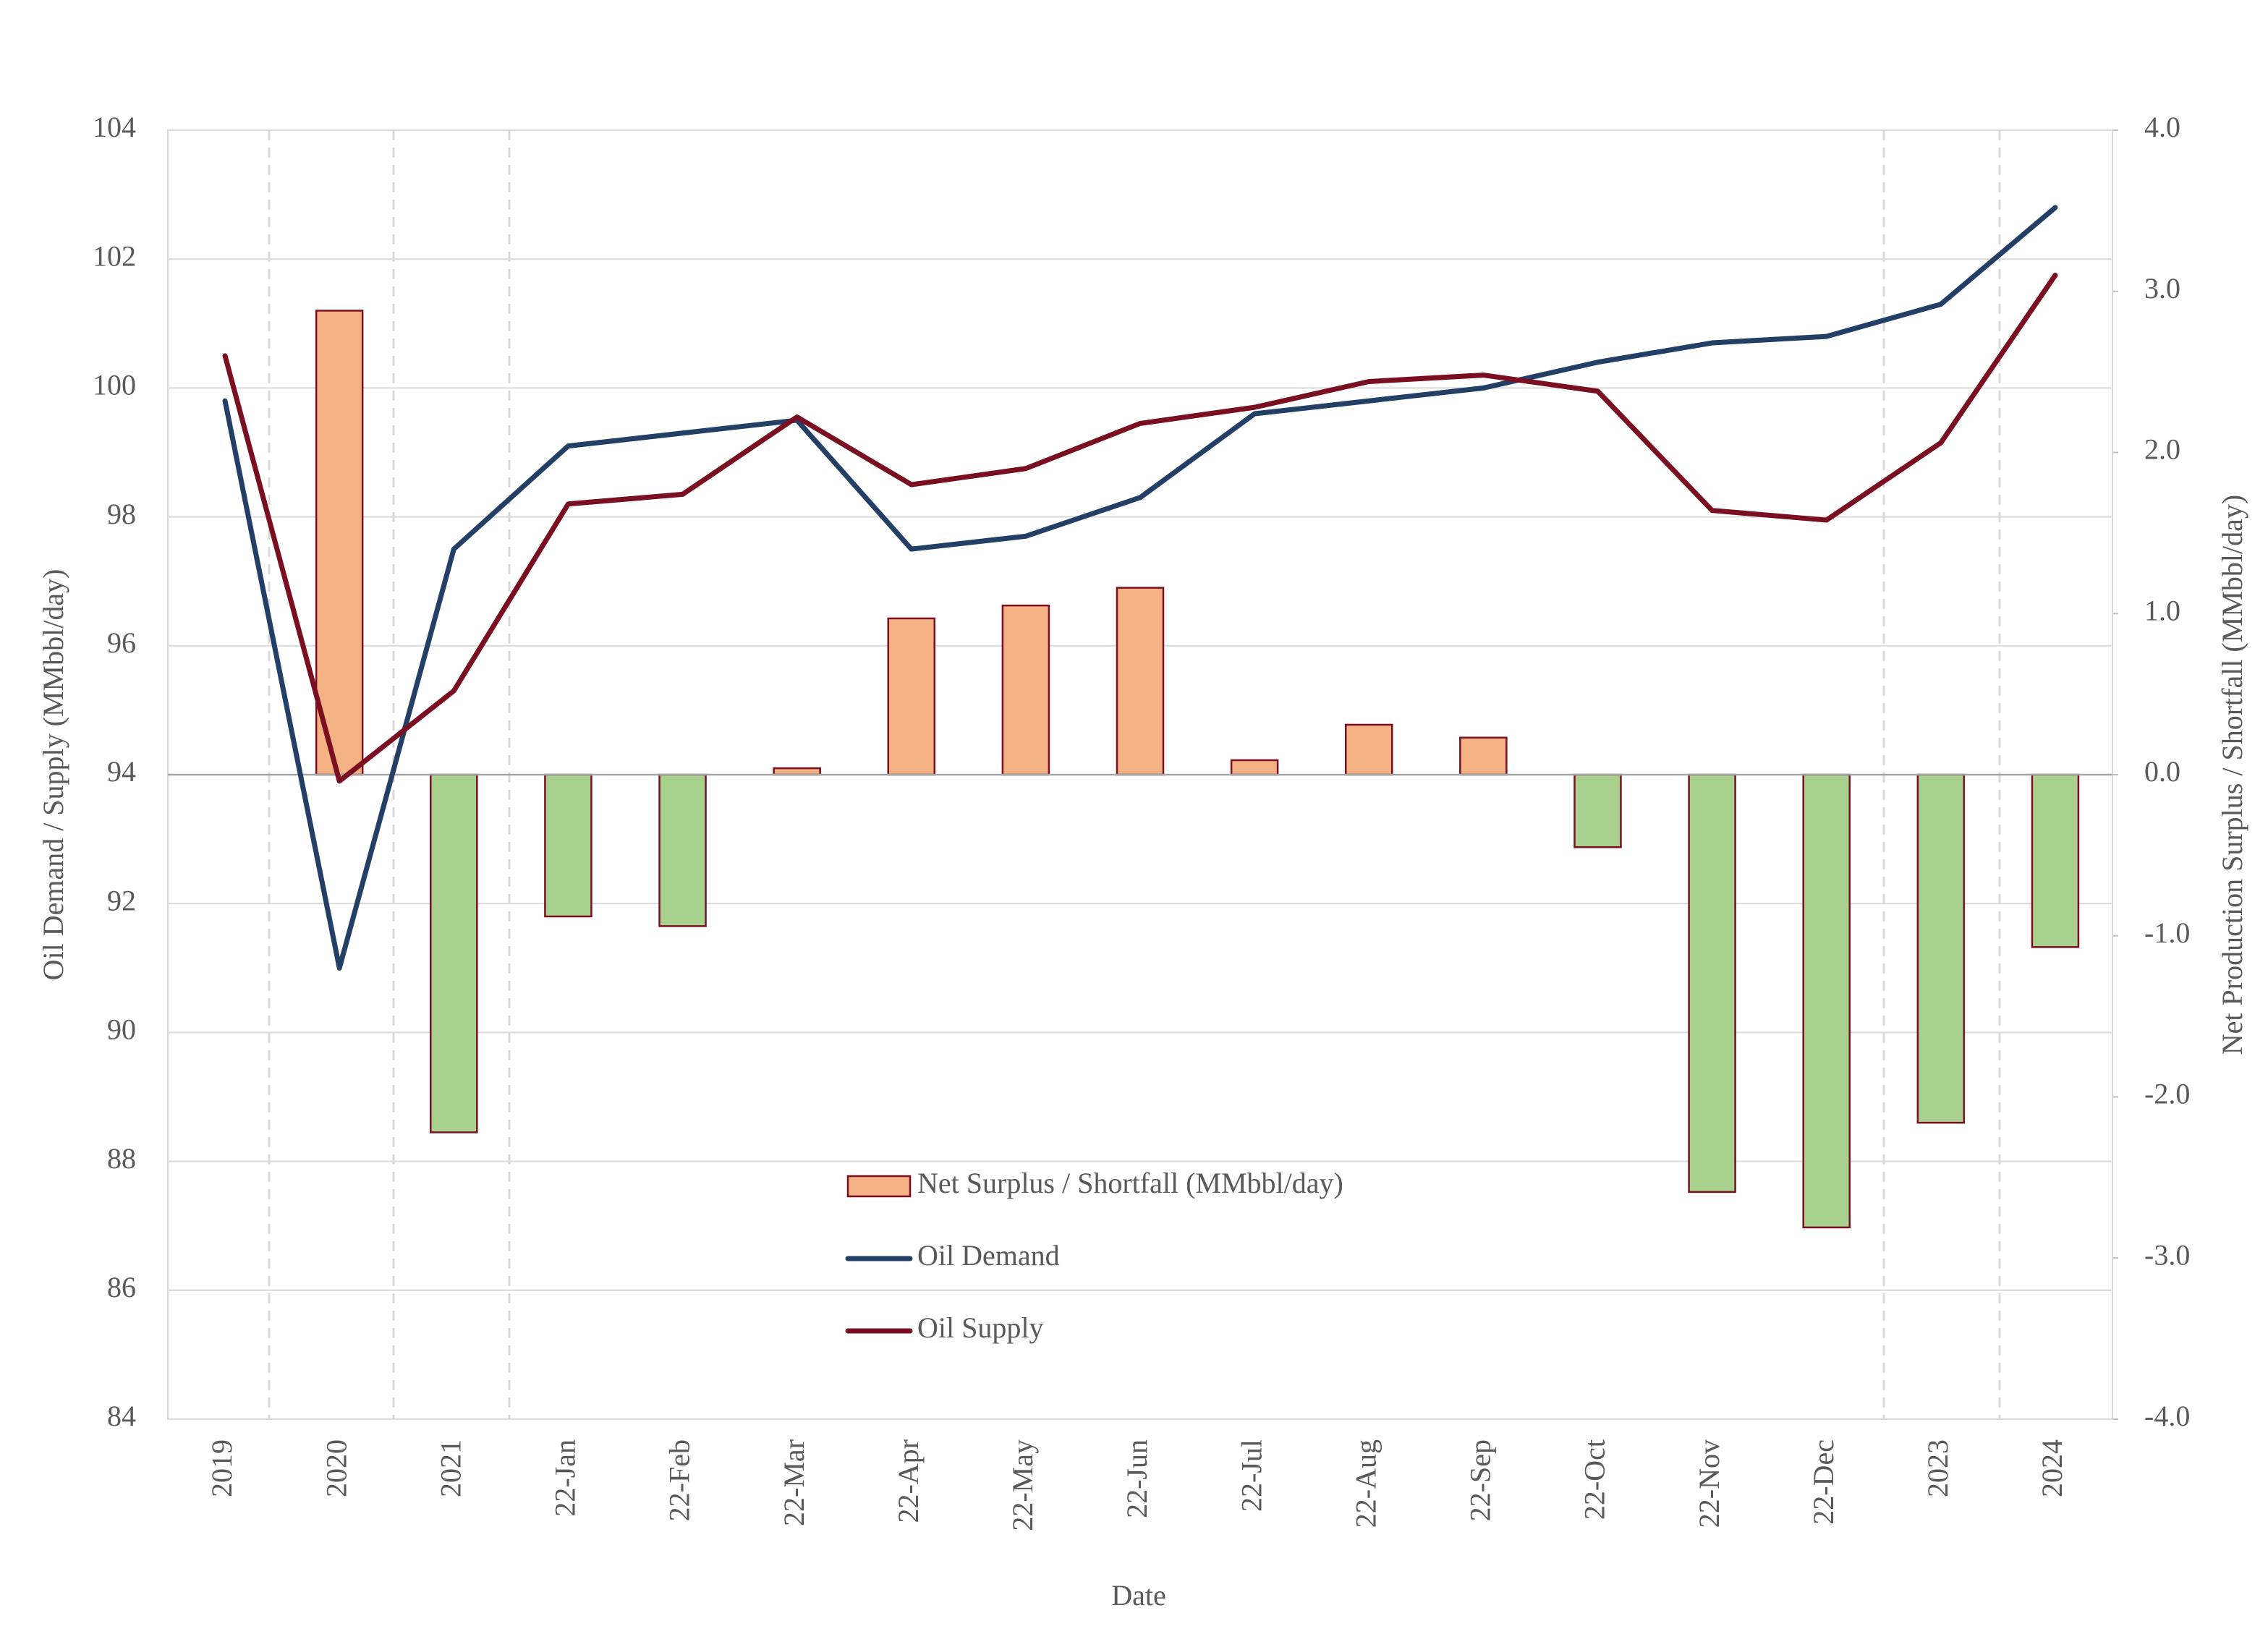 Image resolution: width=2268 pixels, height=1647 pixels. What do you see at coordinates (1480, 1480) in the screenshot?
I see `x-tick-label: 22-Sep` at bounding box center [1480, 1480].